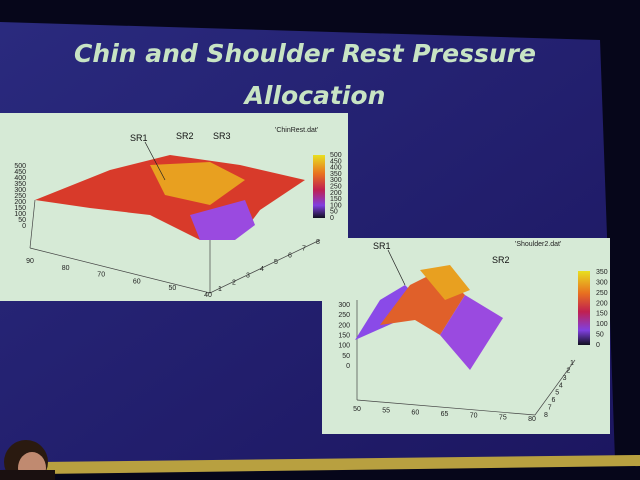  What do you see at coordinates (30, 261) in the screenshot?
I see `x-tick-label: 90` at bounding box center [30, 261].